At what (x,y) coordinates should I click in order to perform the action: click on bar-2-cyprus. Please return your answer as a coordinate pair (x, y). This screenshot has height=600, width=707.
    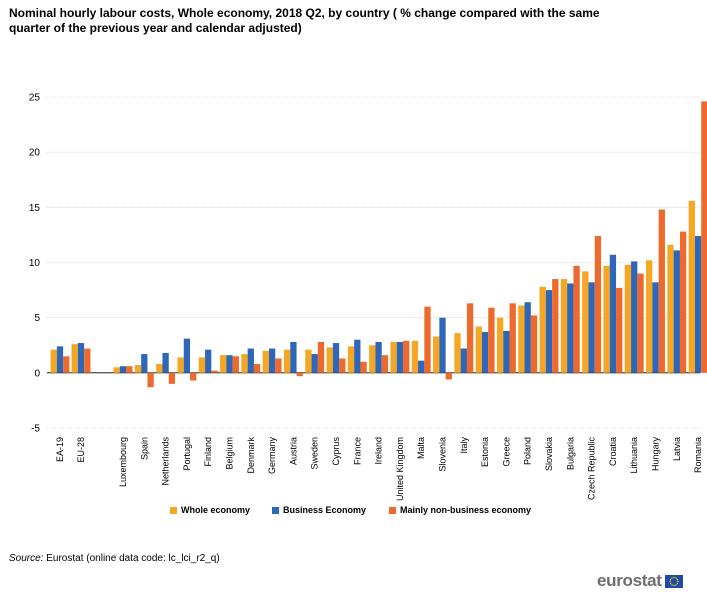
    Looking at the image, I should click on (342, 365).